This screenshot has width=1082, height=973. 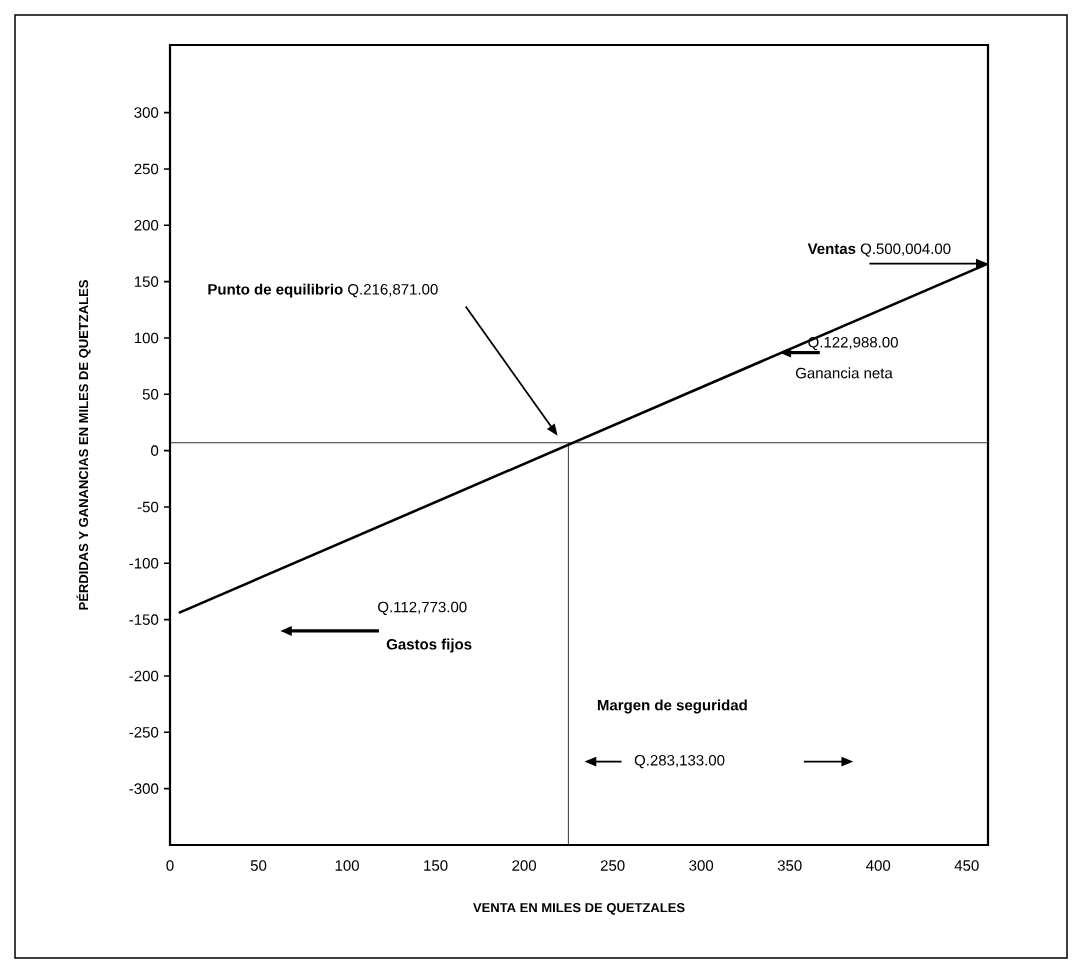 What do you see at coordinates (144, 563) in the screenshot?
I see `y-tick-label: -100` at bounding box center [144, 563].